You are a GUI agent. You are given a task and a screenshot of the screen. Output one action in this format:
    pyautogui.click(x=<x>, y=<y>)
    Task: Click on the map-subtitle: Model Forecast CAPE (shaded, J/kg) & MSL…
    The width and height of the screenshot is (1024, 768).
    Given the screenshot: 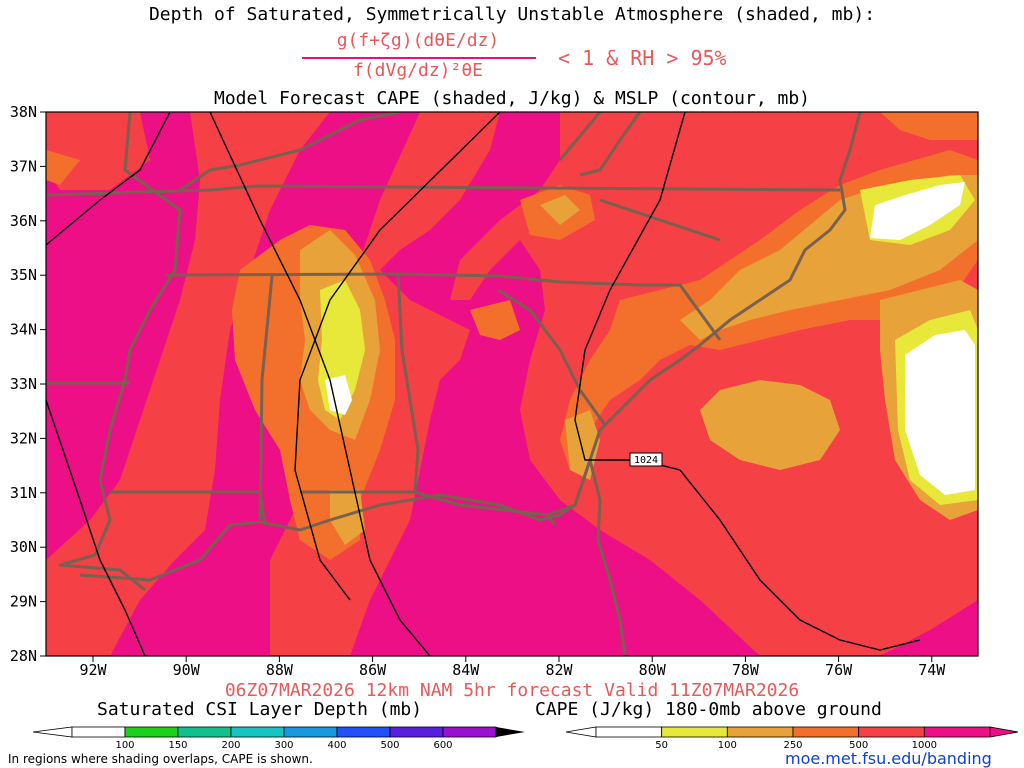 What is the action you would take?
    pyautogui.click(x=512, y=98)
    